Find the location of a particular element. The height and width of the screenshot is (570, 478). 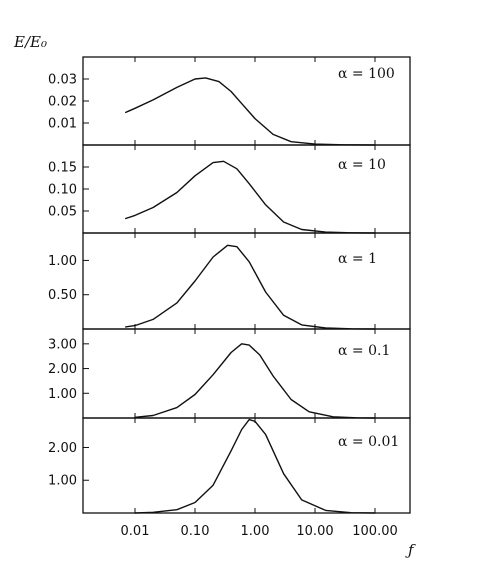

y-tick-label: 3.00 is located at coordinates (62, 344).